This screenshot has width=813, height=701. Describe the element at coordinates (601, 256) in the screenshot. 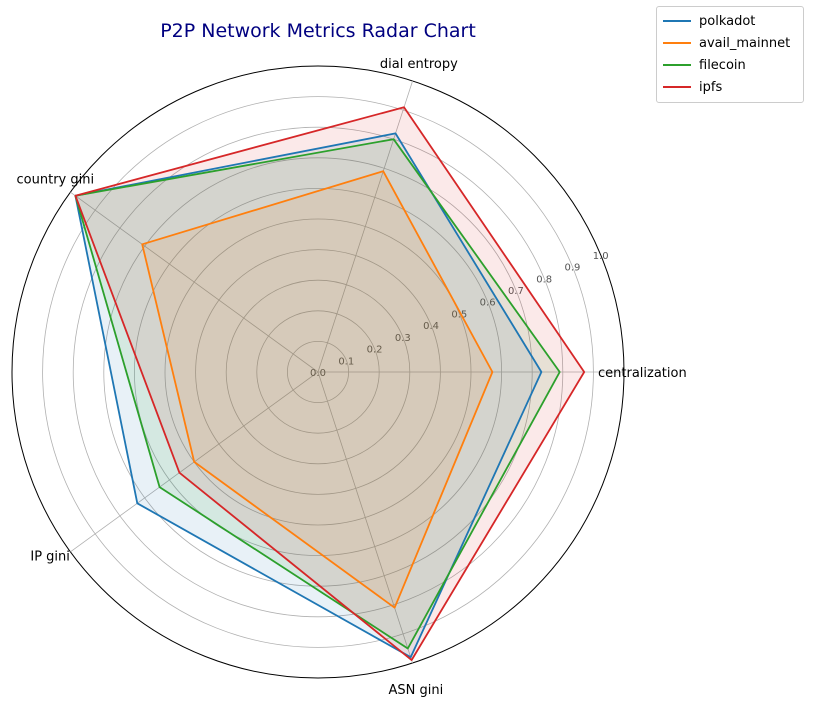

I see `radial-tick-label: 1.0` at that location.